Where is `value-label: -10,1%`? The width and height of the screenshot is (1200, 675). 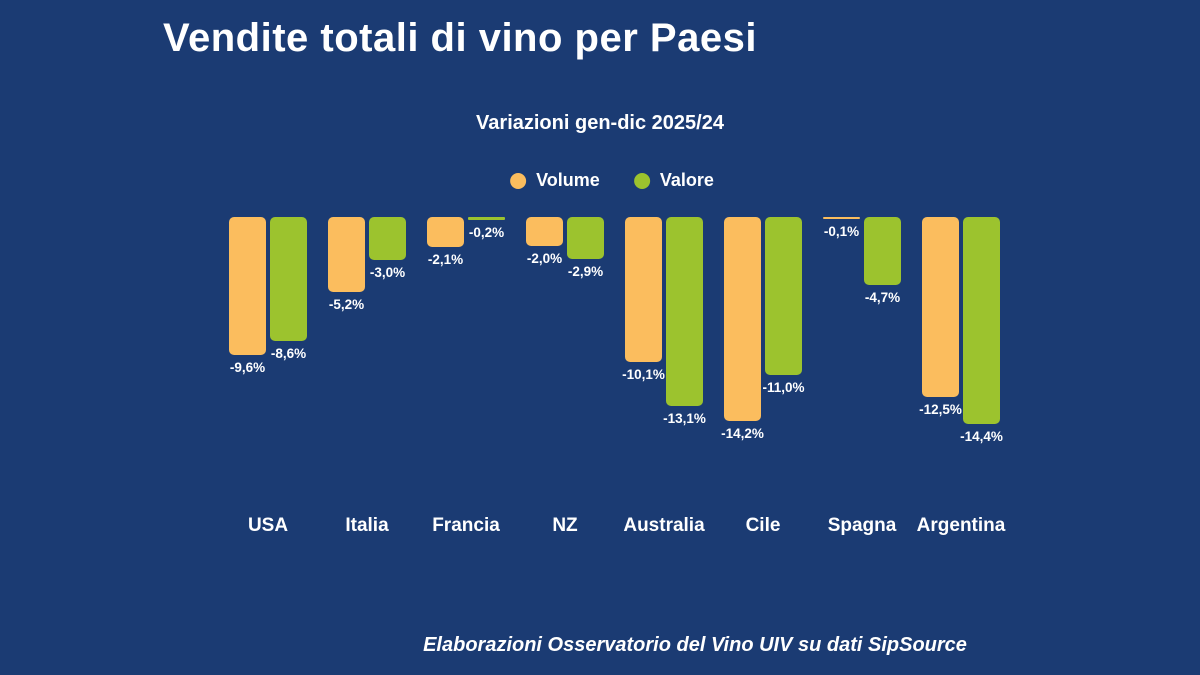
value-label: -10,1% is located at coordinates (643, 374).